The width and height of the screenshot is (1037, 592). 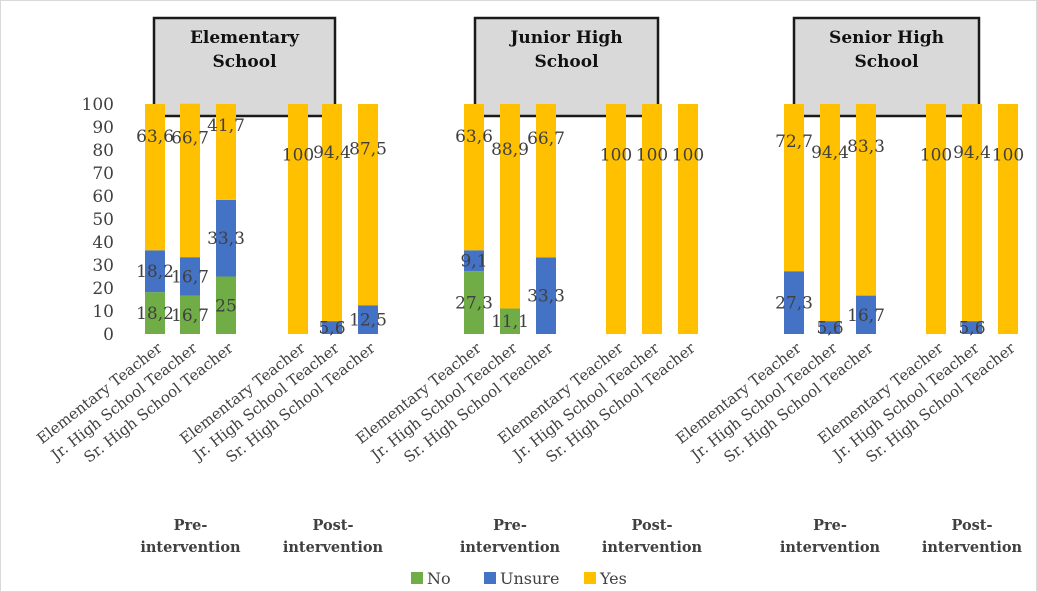 I want to click on data-label: 88,9, so click(x=510, y=150).